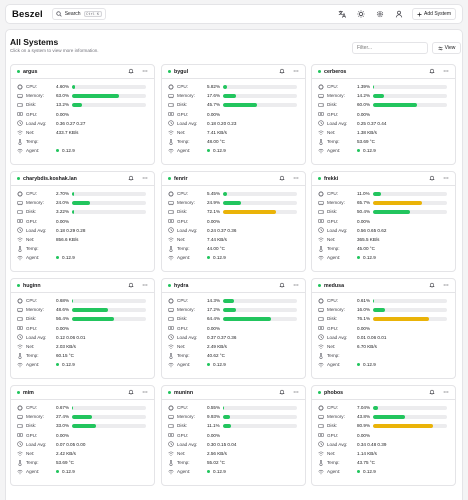 The width and height of the screenshot is (468, 500). Describe the element at coordinates (364, 221) in the screenshot. I see `gpu-value: 0.00%` at that location.